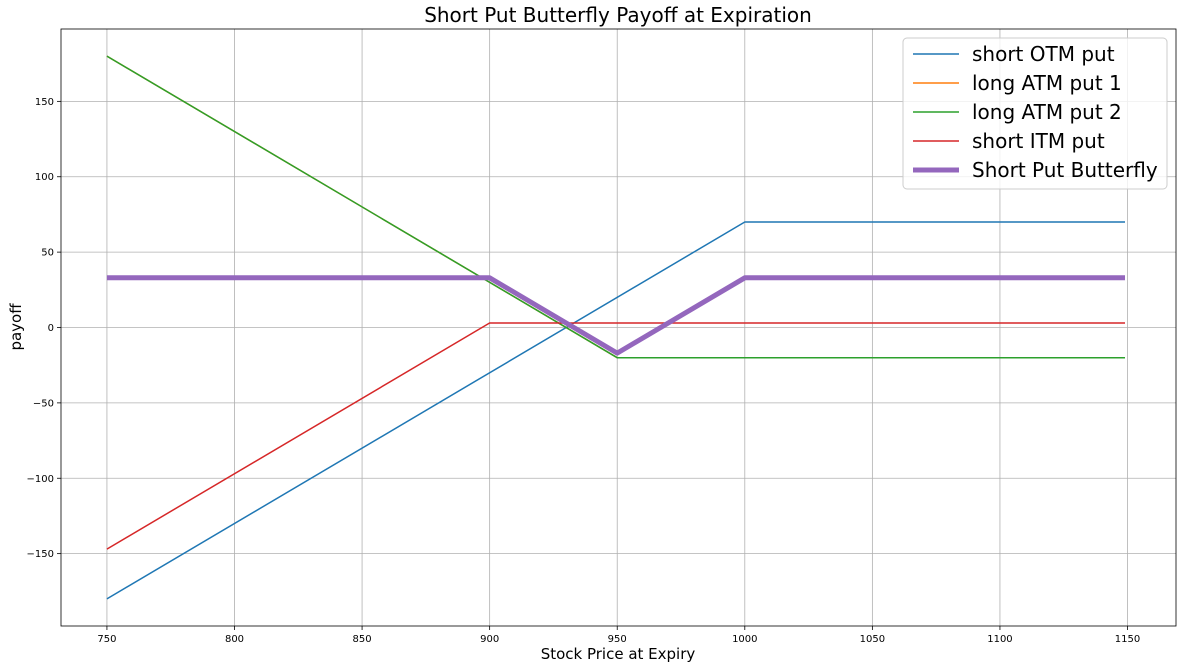 This screenshot has height=669, width=1183. I want to click on legend-label: long ATM put 2, so click(1047, 112).